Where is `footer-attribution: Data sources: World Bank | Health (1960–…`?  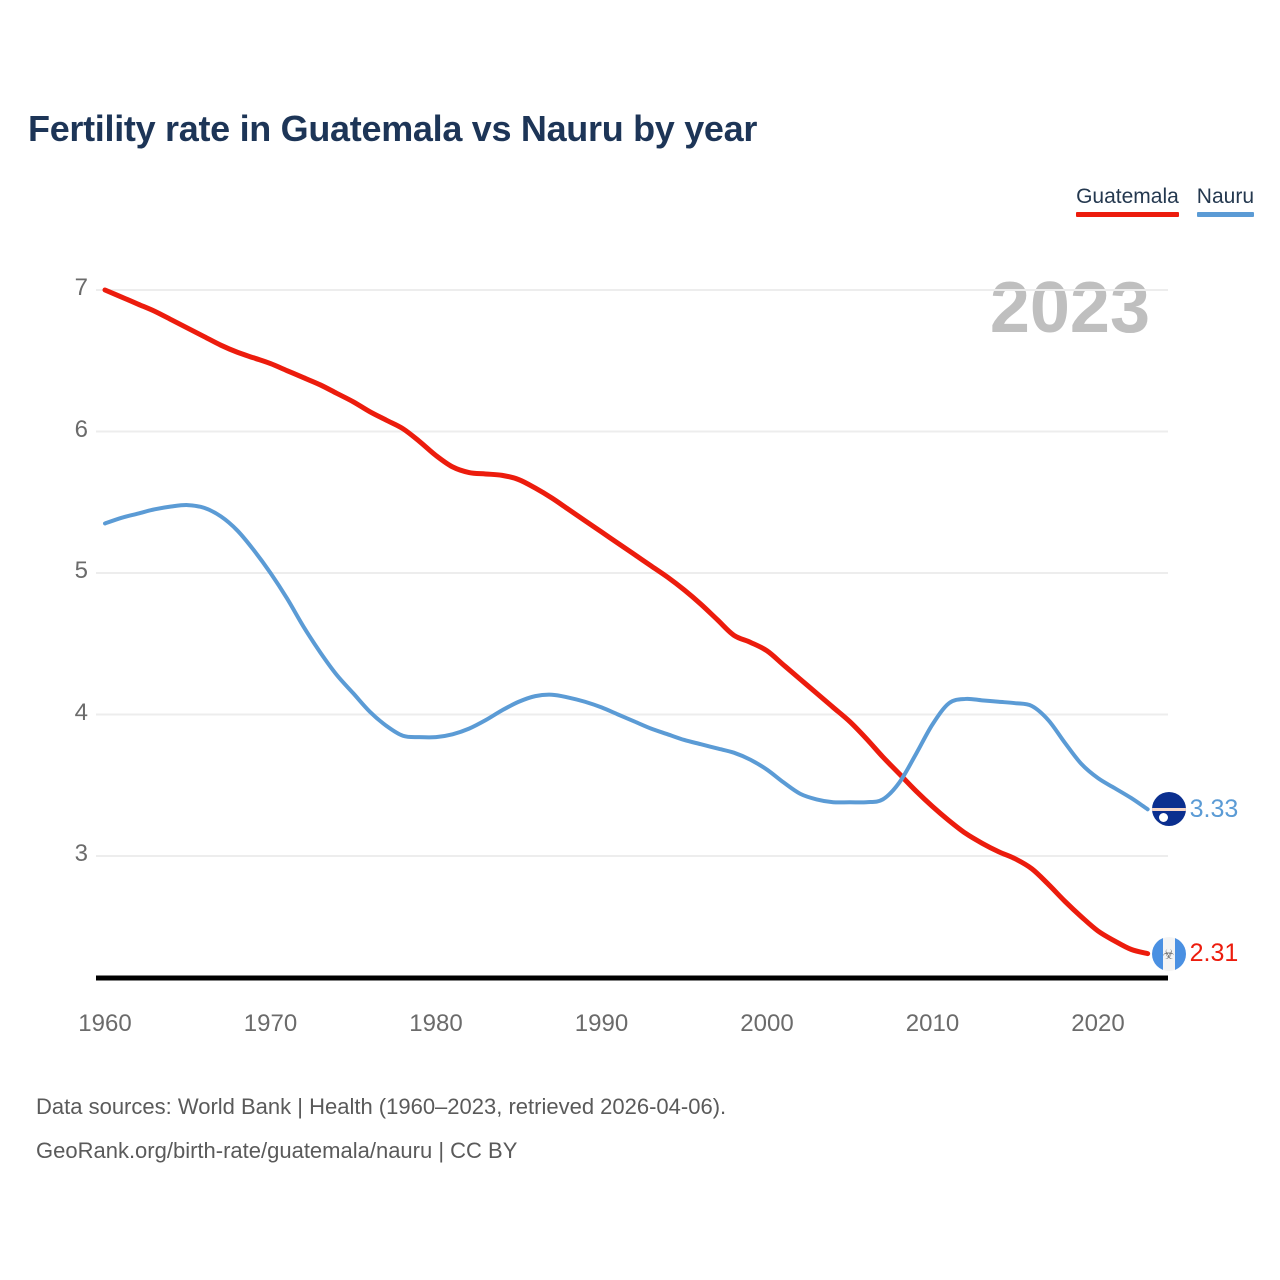
footer-attribution: Data sources: World Bank | Health (1960–… is located at coordinates (381, 1129).